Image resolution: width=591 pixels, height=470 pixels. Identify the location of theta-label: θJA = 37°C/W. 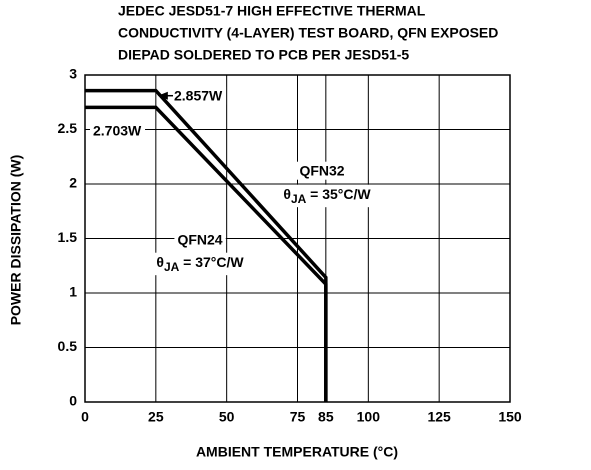
(200, 264).